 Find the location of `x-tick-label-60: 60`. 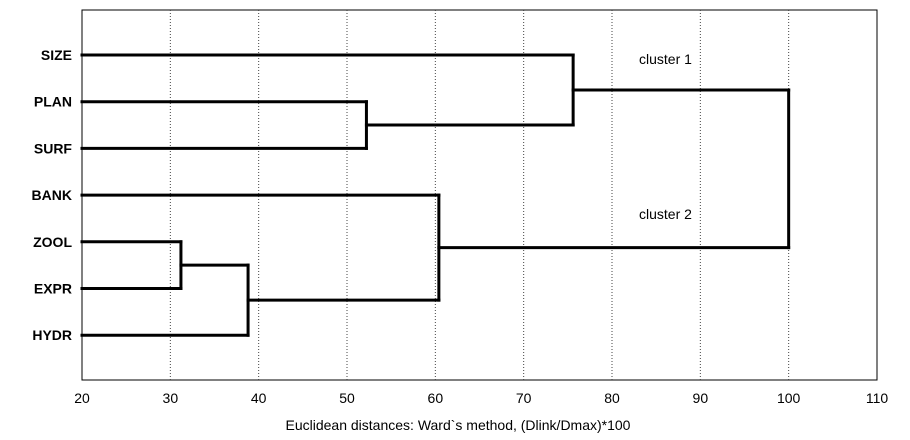

x-tick-label-60: 60 is located at coordinates (436, 398).